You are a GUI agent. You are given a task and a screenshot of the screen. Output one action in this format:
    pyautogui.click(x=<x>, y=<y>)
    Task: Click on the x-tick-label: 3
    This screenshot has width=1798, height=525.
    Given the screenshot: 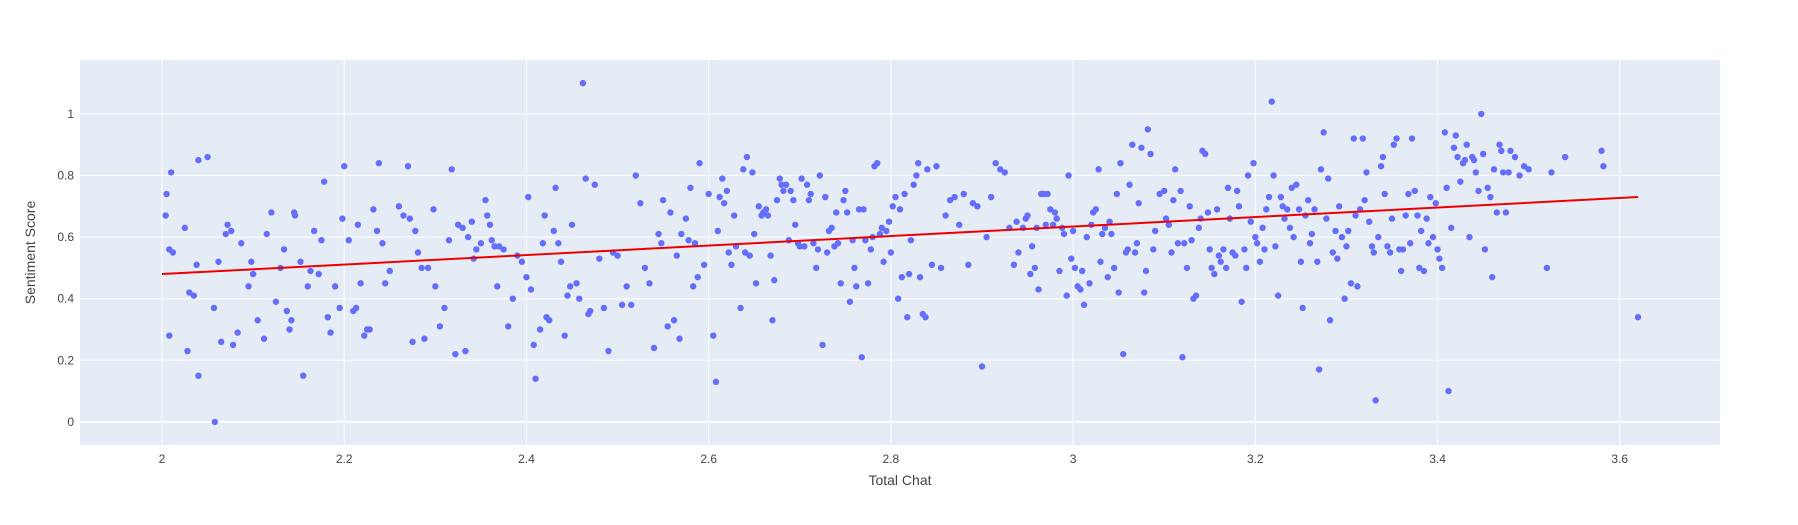 What is the action you would take?
    pyautogui.click(x=1073, y=459)
    